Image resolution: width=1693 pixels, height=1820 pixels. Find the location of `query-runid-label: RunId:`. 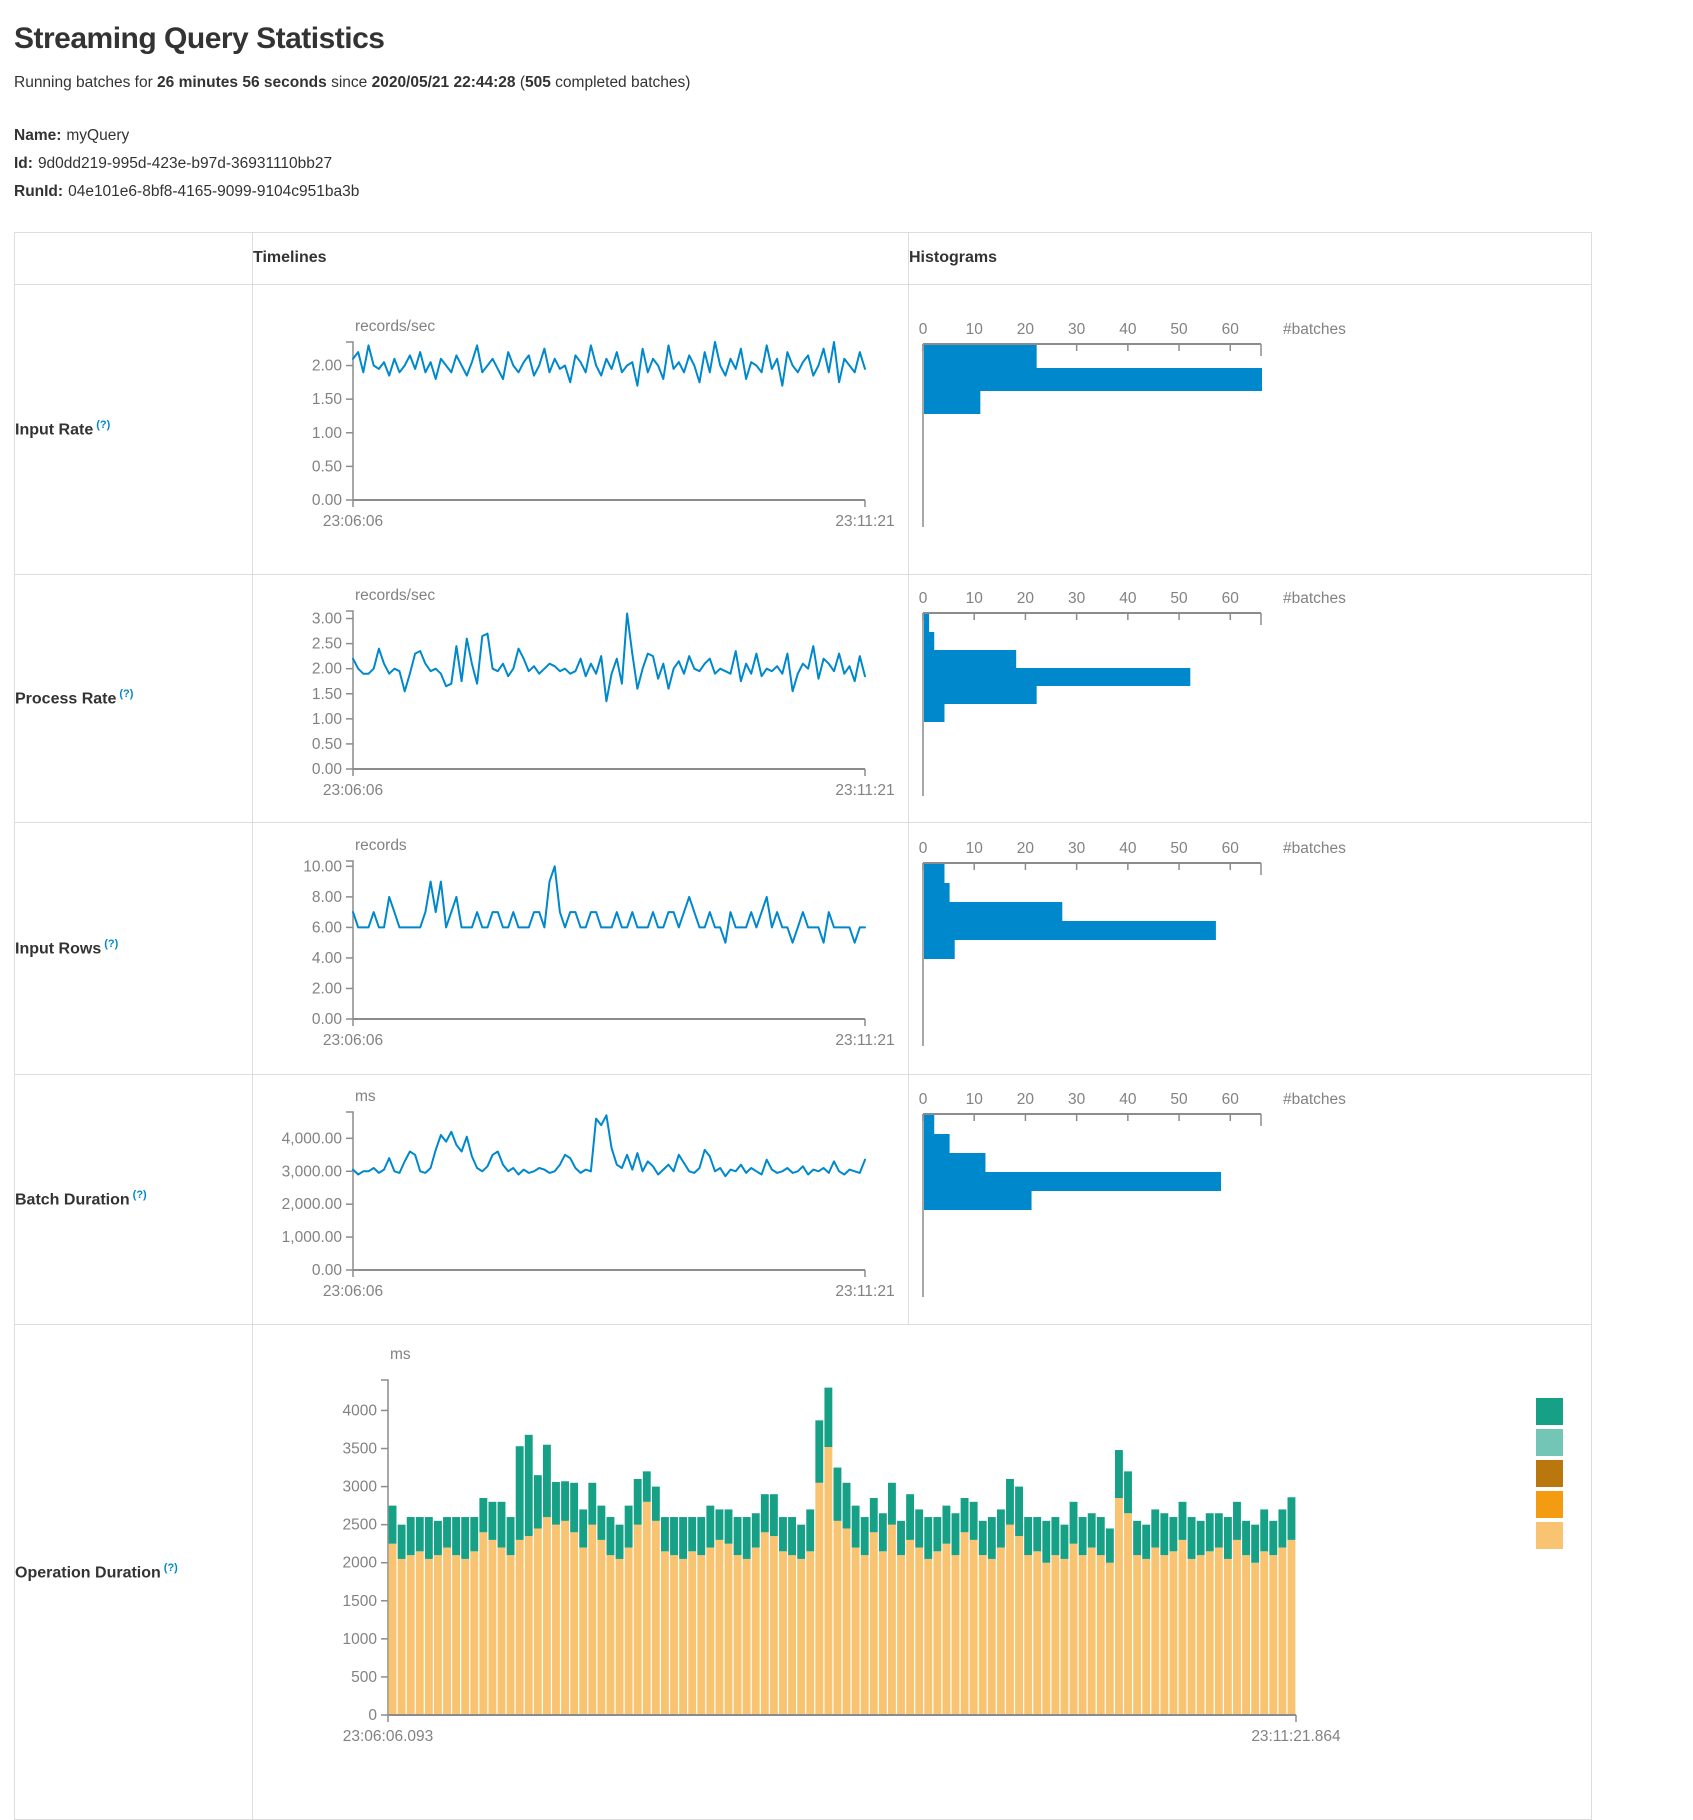

query-runid-label: RunId: is located at coordinates (39, 191).